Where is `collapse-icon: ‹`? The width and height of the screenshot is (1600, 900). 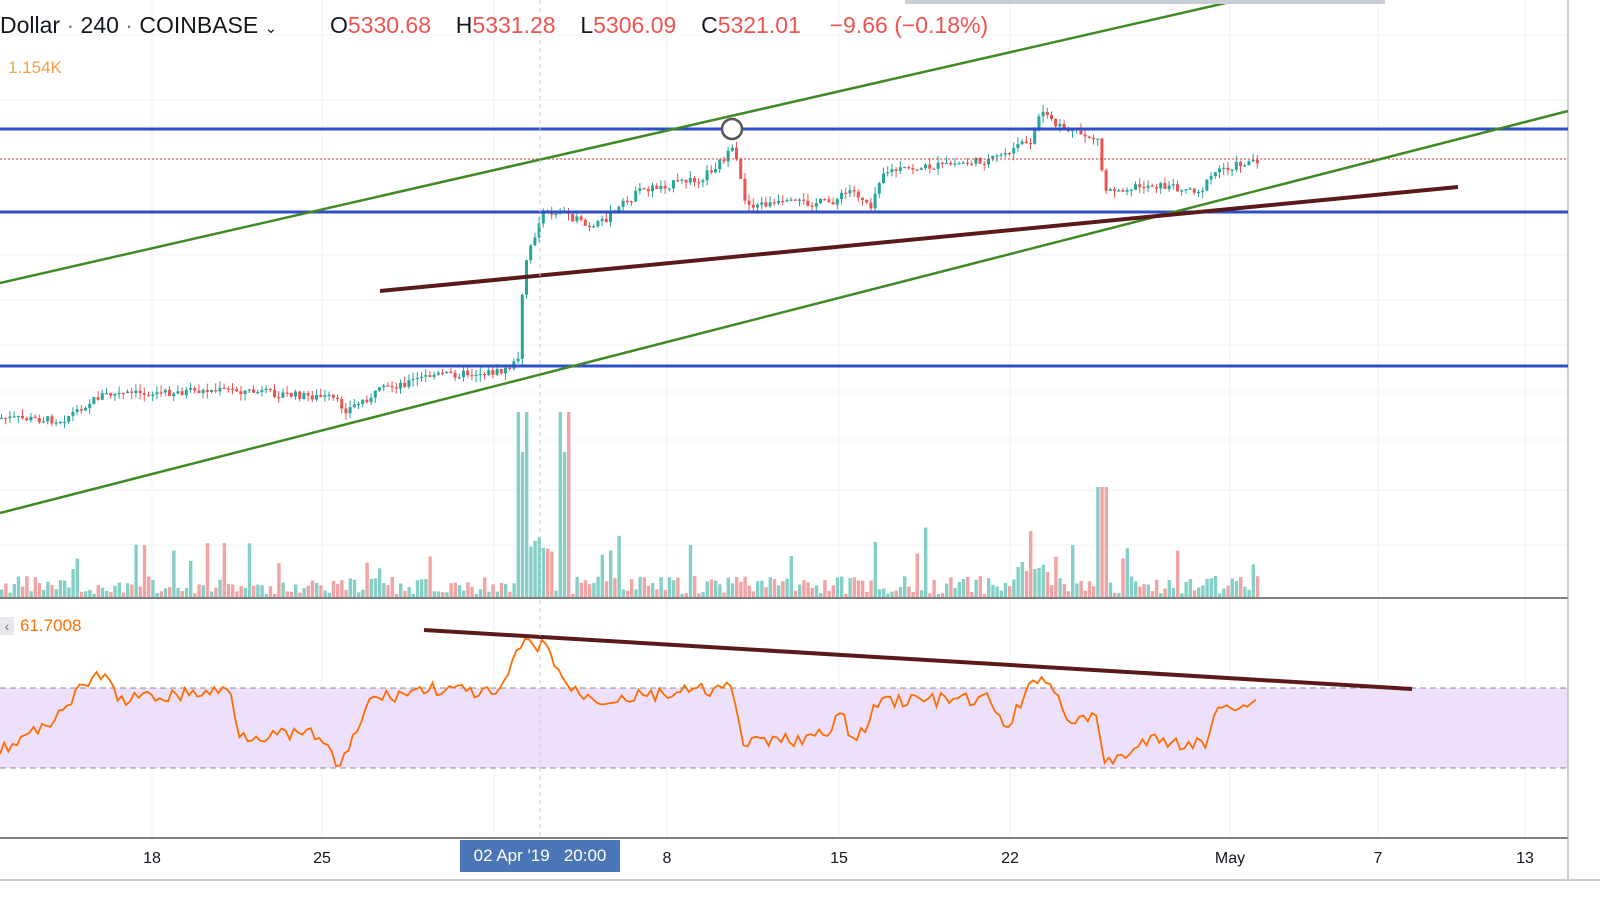
collapse-icon: ‹ is located at coordinates (7, 626).